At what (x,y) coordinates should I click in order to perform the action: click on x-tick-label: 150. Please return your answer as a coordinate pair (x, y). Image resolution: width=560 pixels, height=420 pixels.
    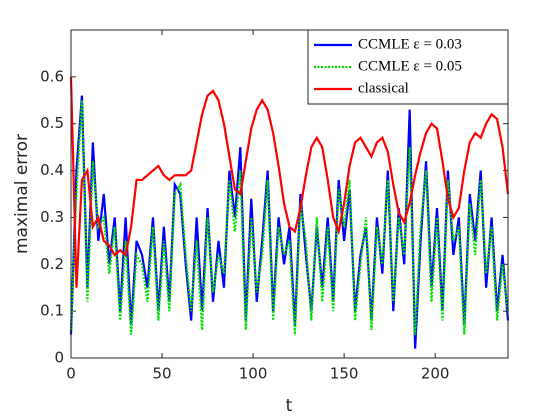
    Looking at the image, I should click on (344, 374).